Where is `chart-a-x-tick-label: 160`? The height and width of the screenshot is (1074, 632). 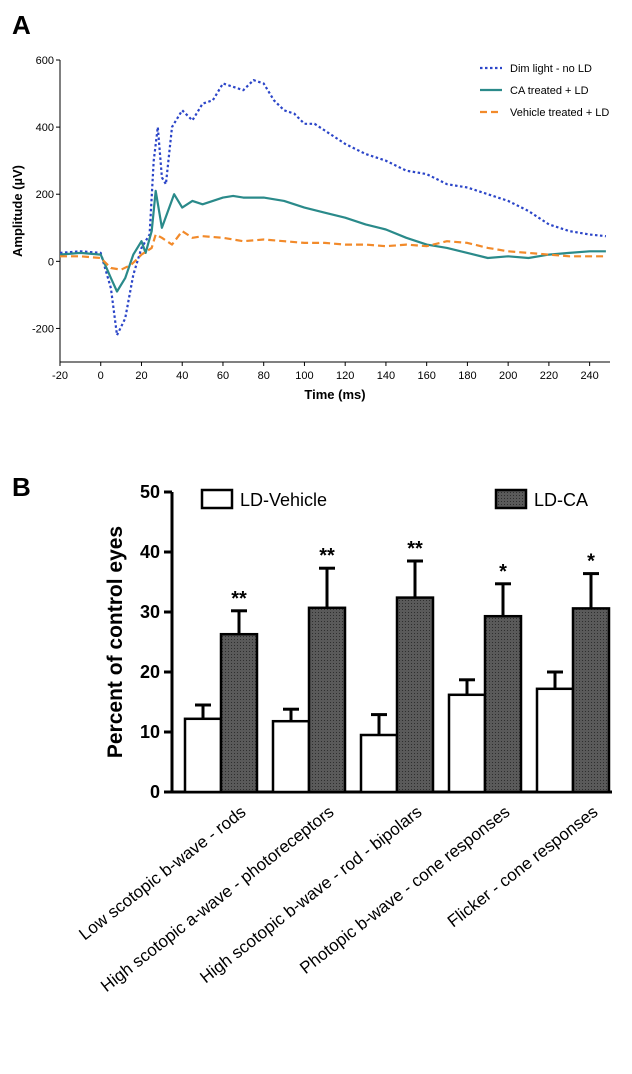
chart-a-x-tick-label: 160 is located at coordinates (426, 376).